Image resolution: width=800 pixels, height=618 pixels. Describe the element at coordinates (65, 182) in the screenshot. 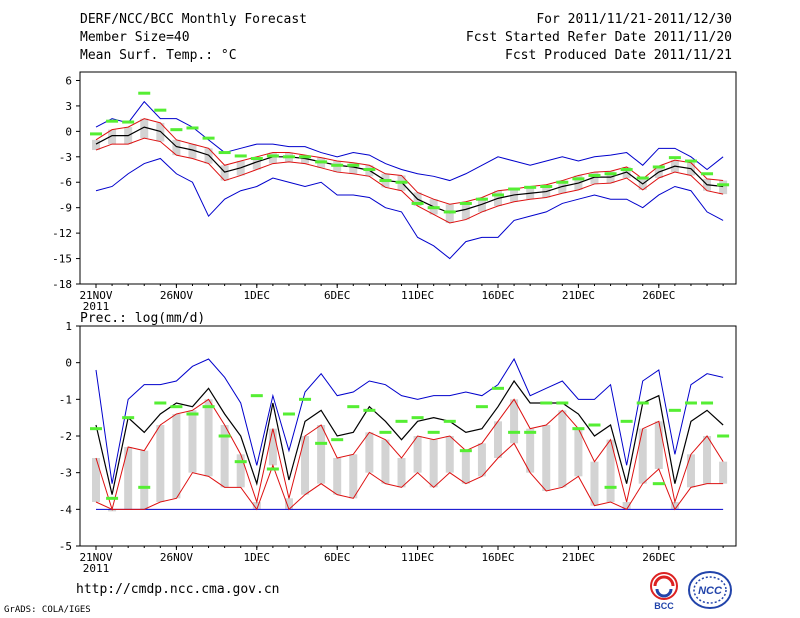

I see `temp-y-tick-label: -6` at that location.